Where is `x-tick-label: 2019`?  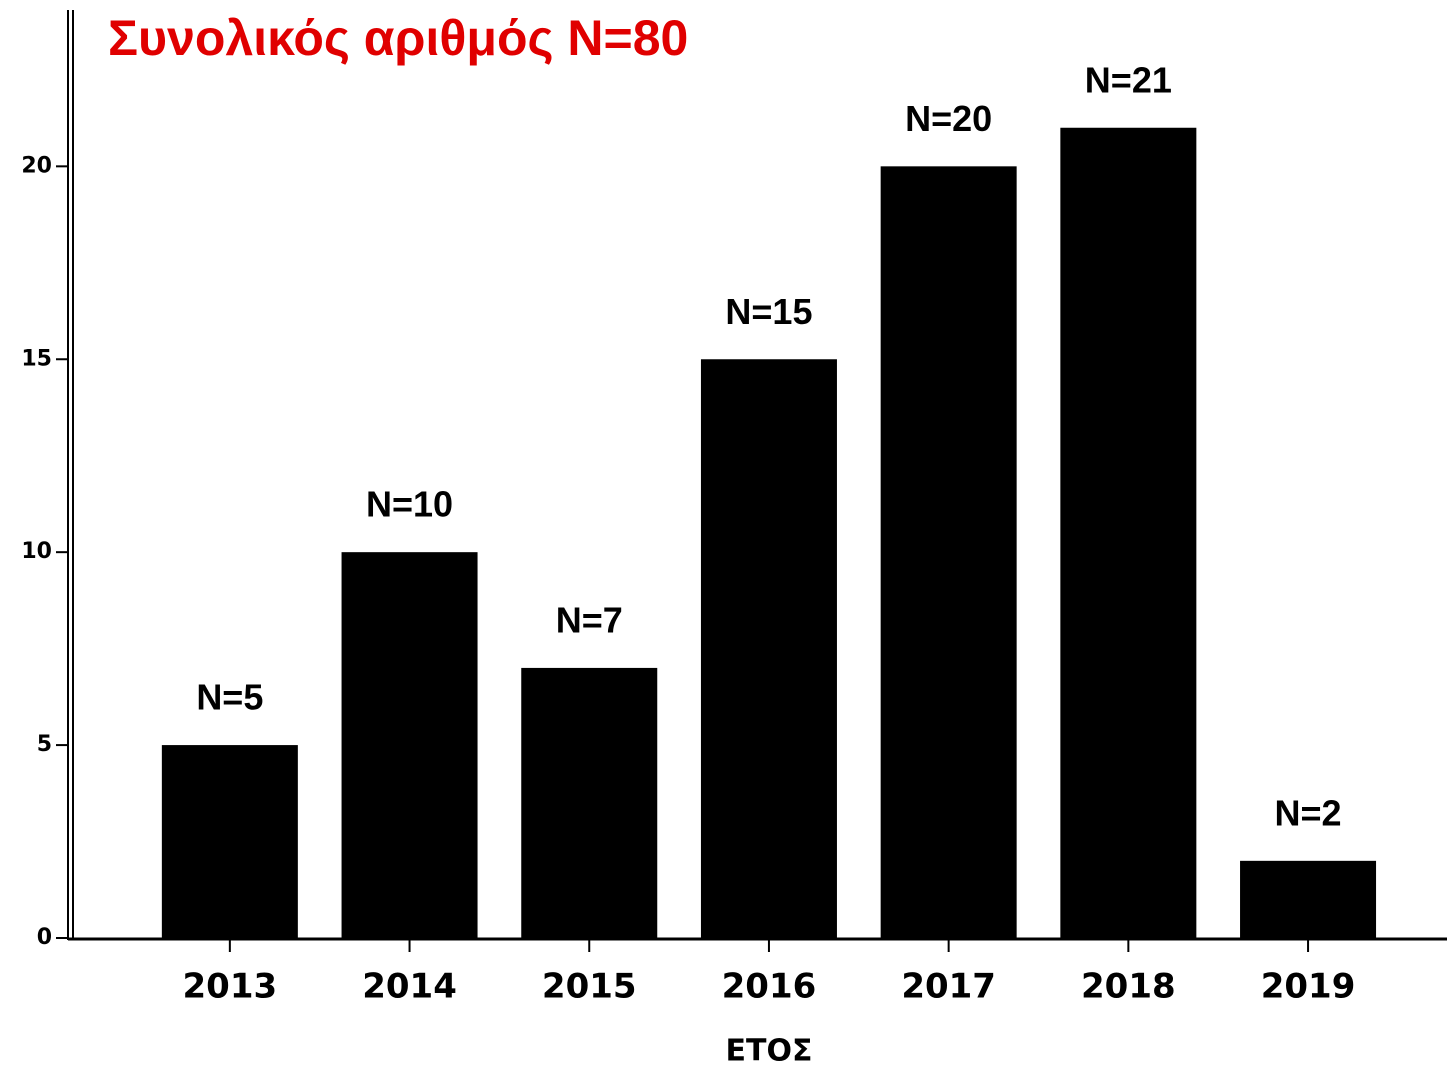 x-tick-label: 2019 is located at coordinates (1308, 987).